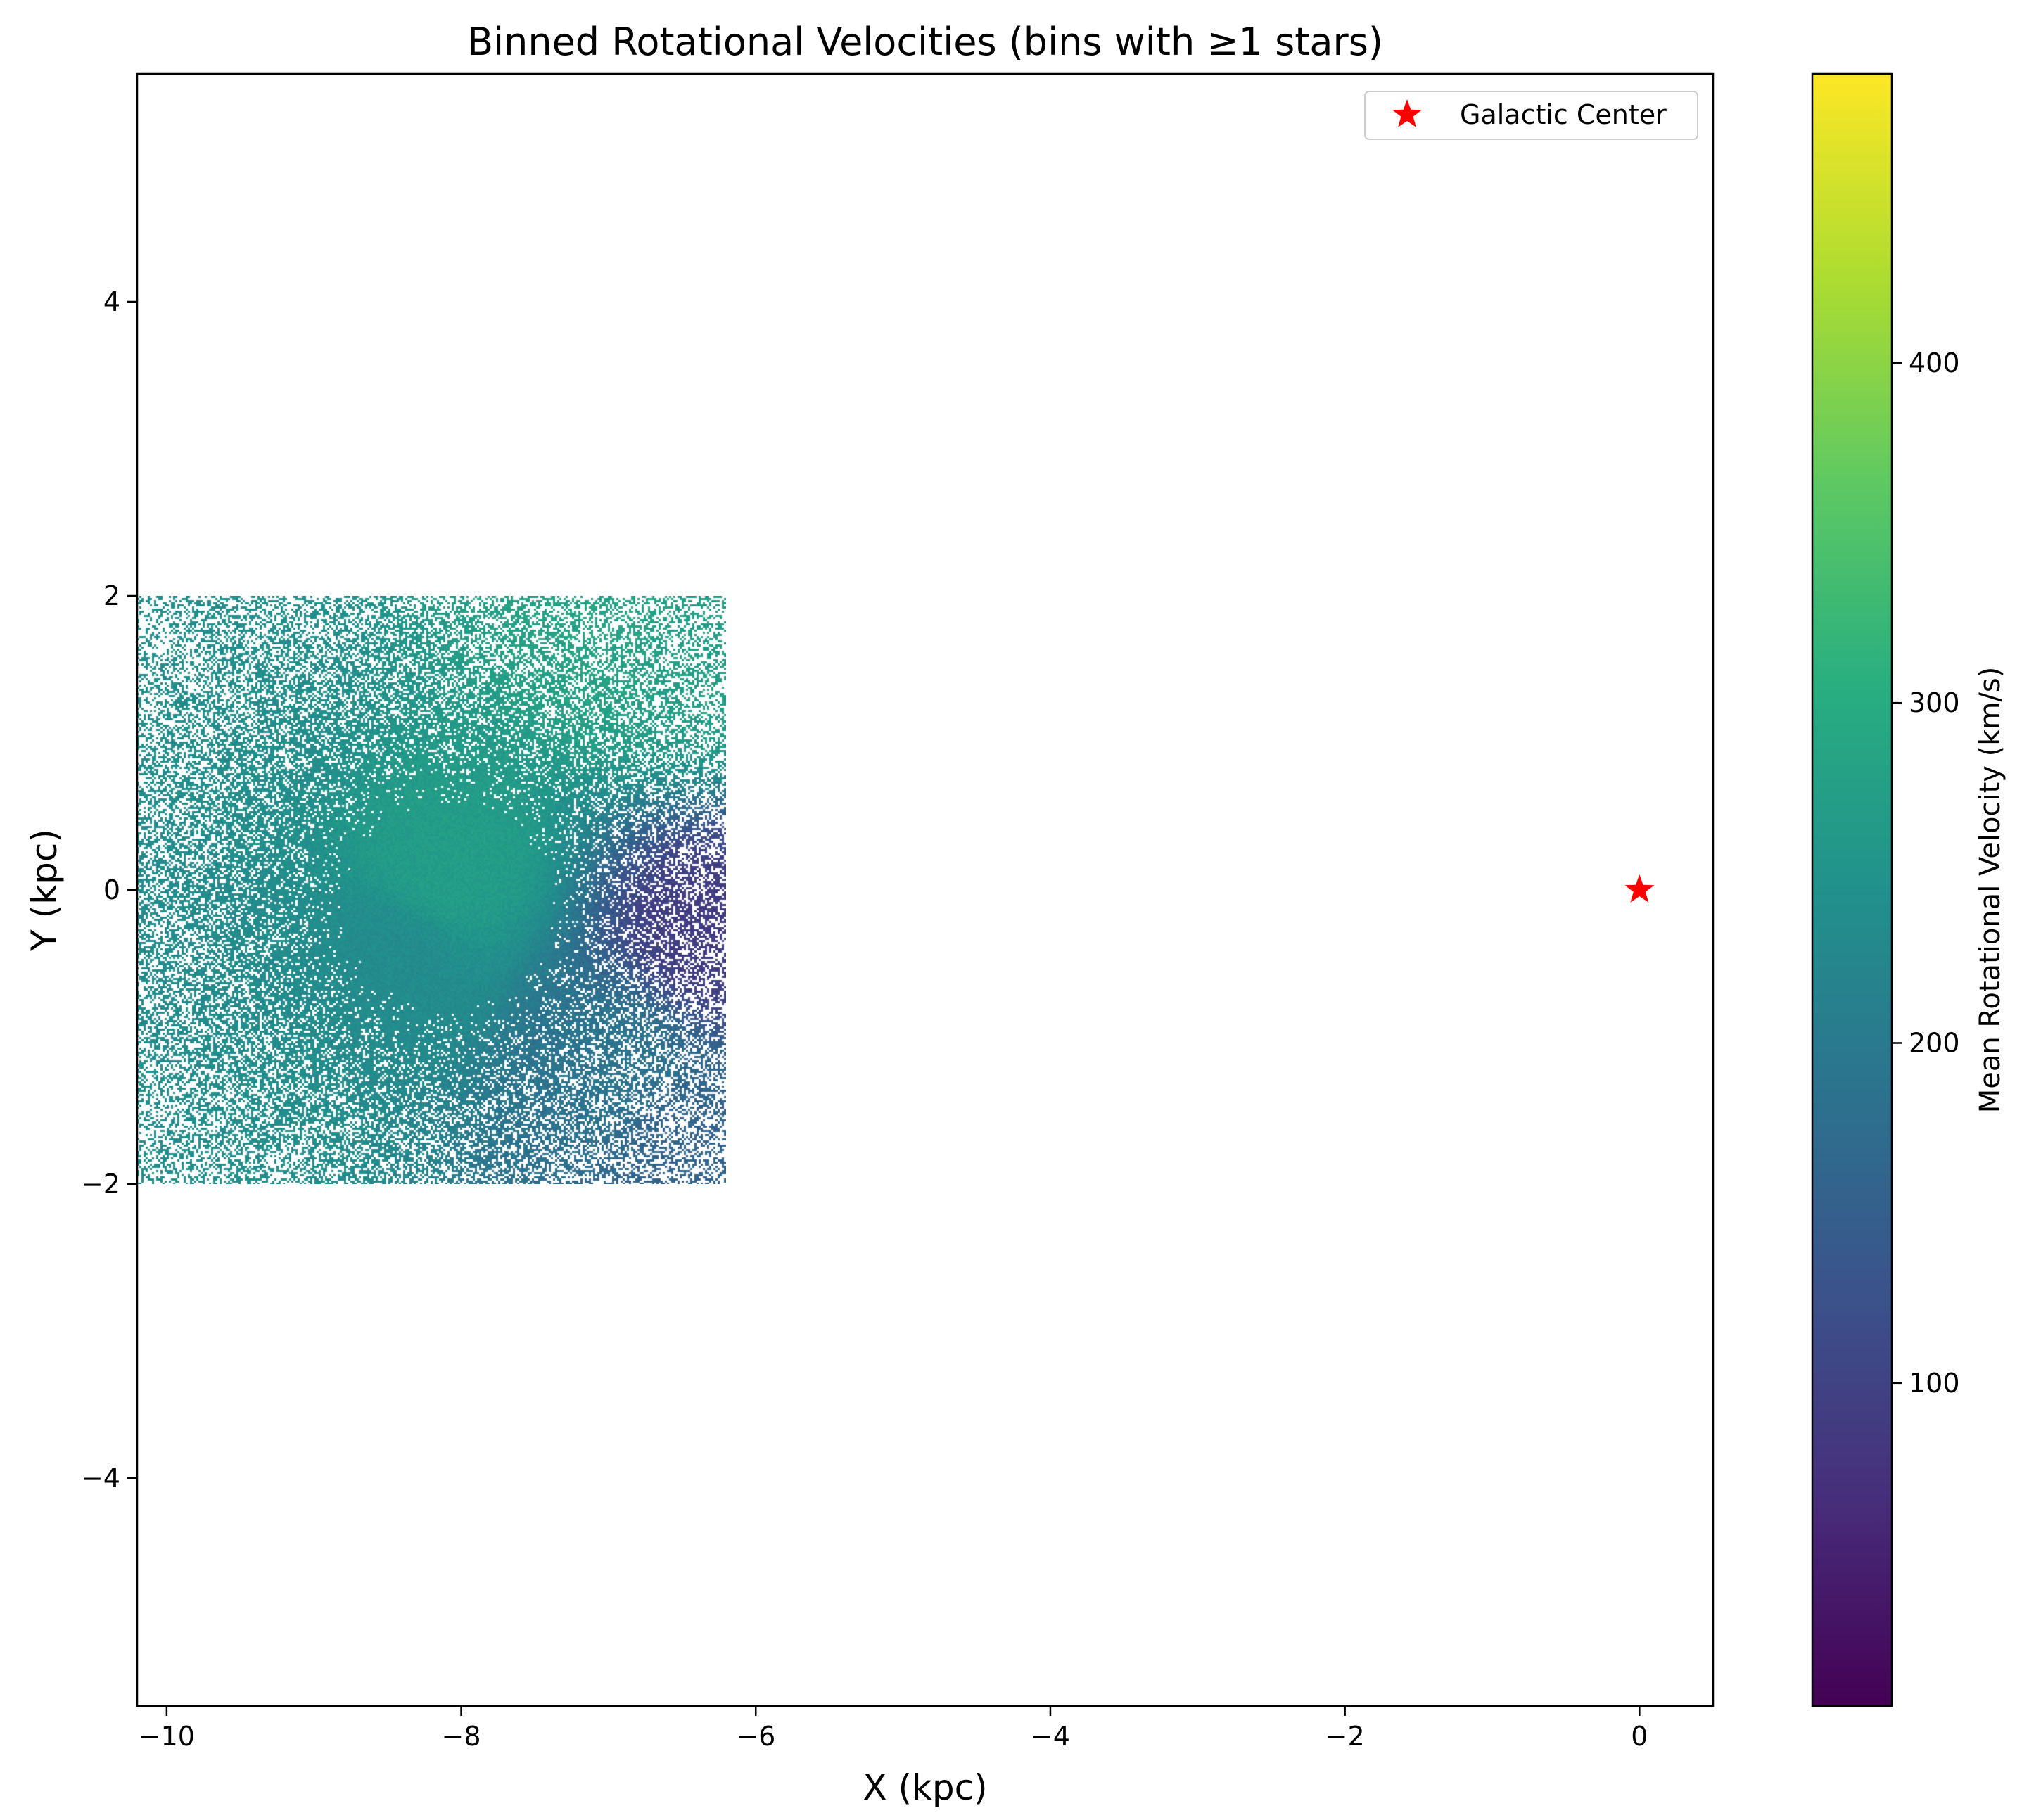 The width and height of the screenshot is (2029, 1820). Describe the element at coordinates (756, 1737) in the screenshot. I see `x-tick-label: −6` at that location.